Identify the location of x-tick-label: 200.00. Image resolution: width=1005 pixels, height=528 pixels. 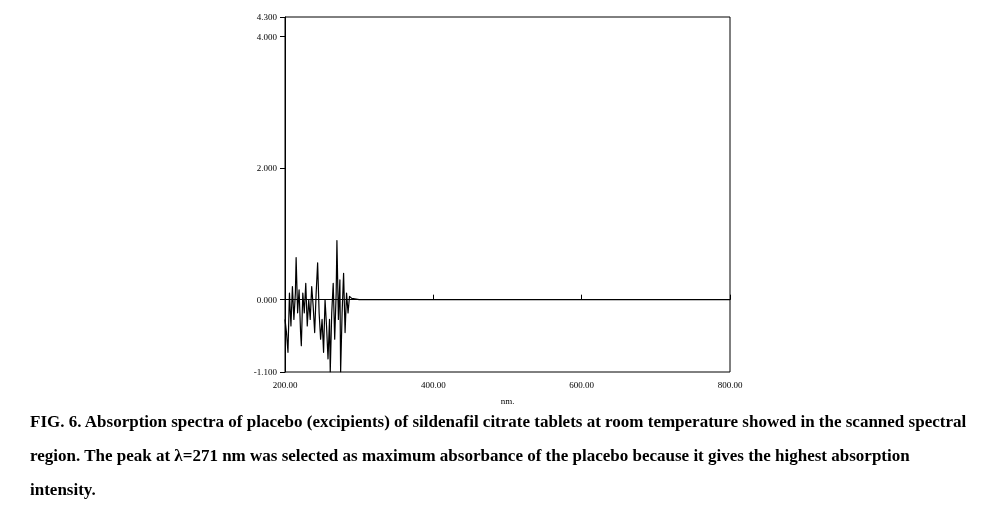
(285, 384).